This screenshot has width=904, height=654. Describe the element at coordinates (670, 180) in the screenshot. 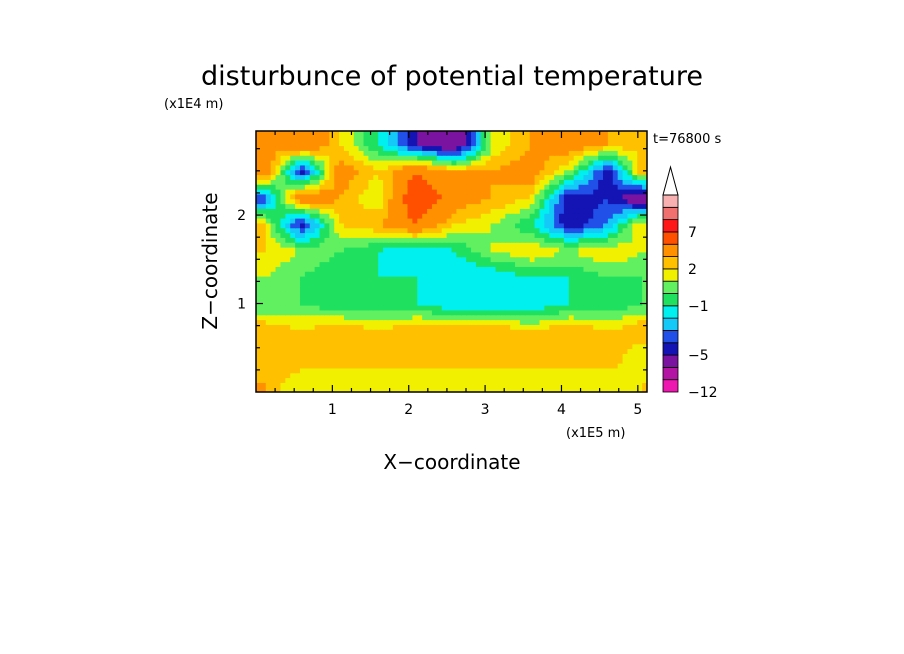

I see `colorbar-extend-arrow` at that location.